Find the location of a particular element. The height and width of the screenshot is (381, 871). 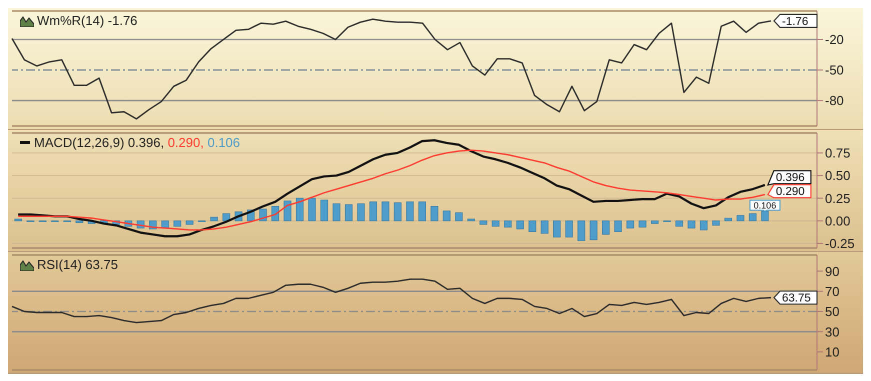

y-tick-label: 10 is located at coordinates (832, 352).